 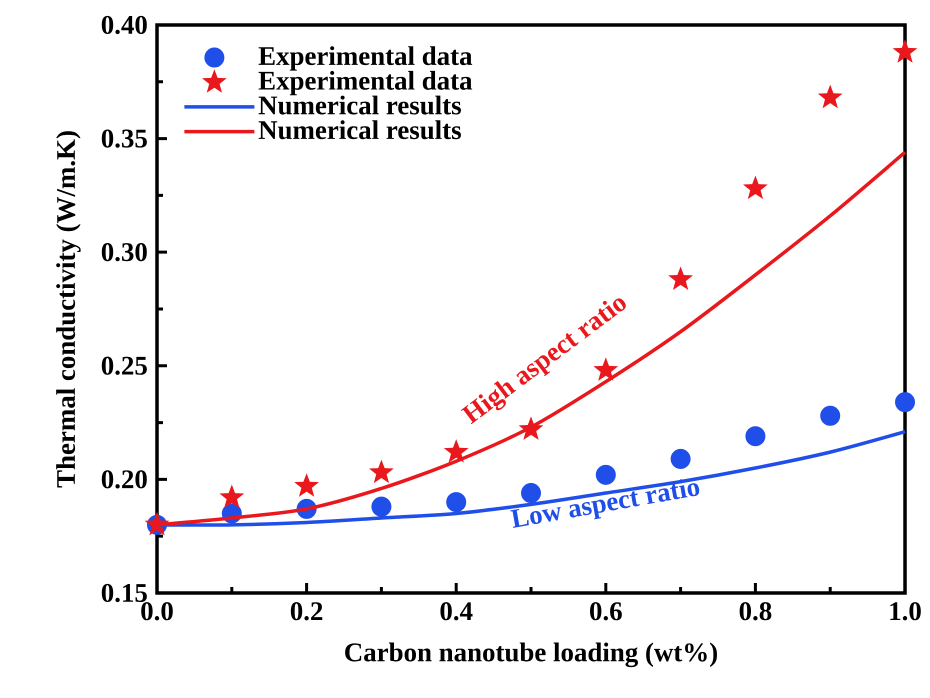 I want to click on x-tick-label: 0.2, so click(x=306, y=611).